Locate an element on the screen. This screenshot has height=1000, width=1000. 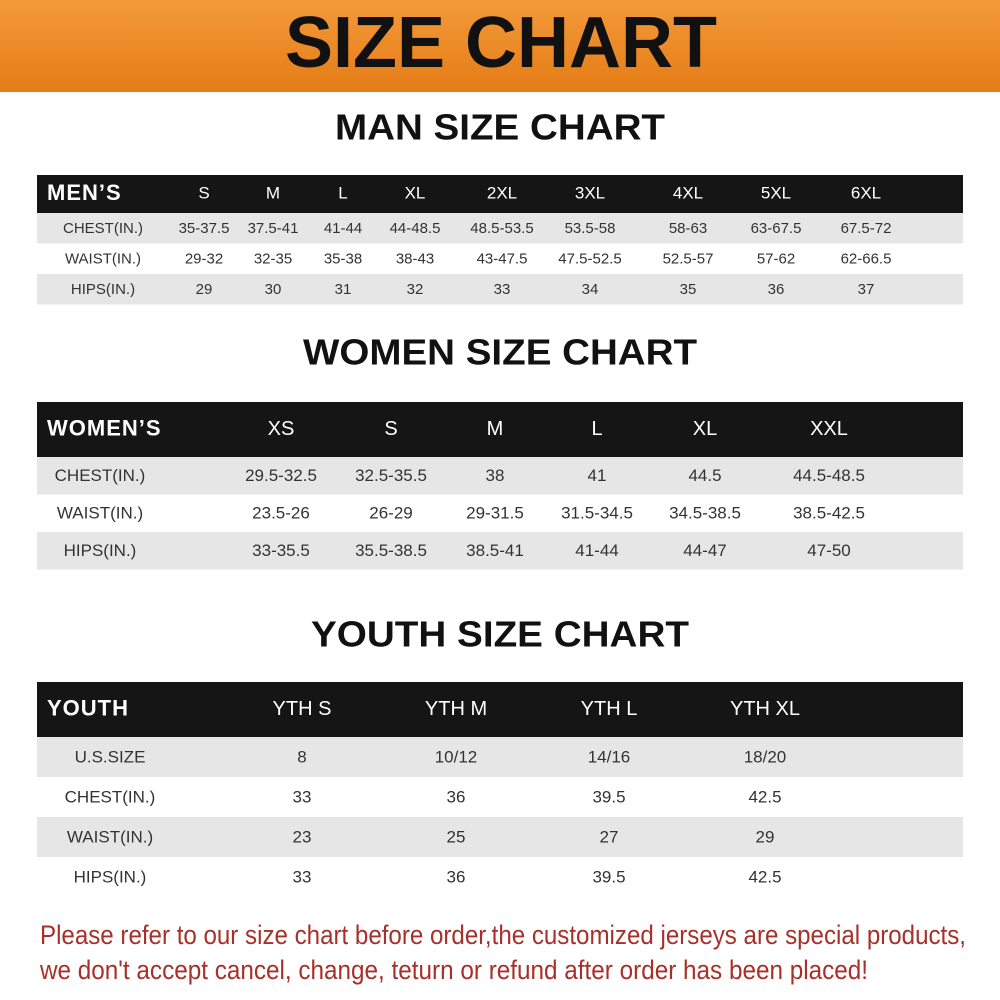
header-cell: YTH L is located at coordinates (609, 709).